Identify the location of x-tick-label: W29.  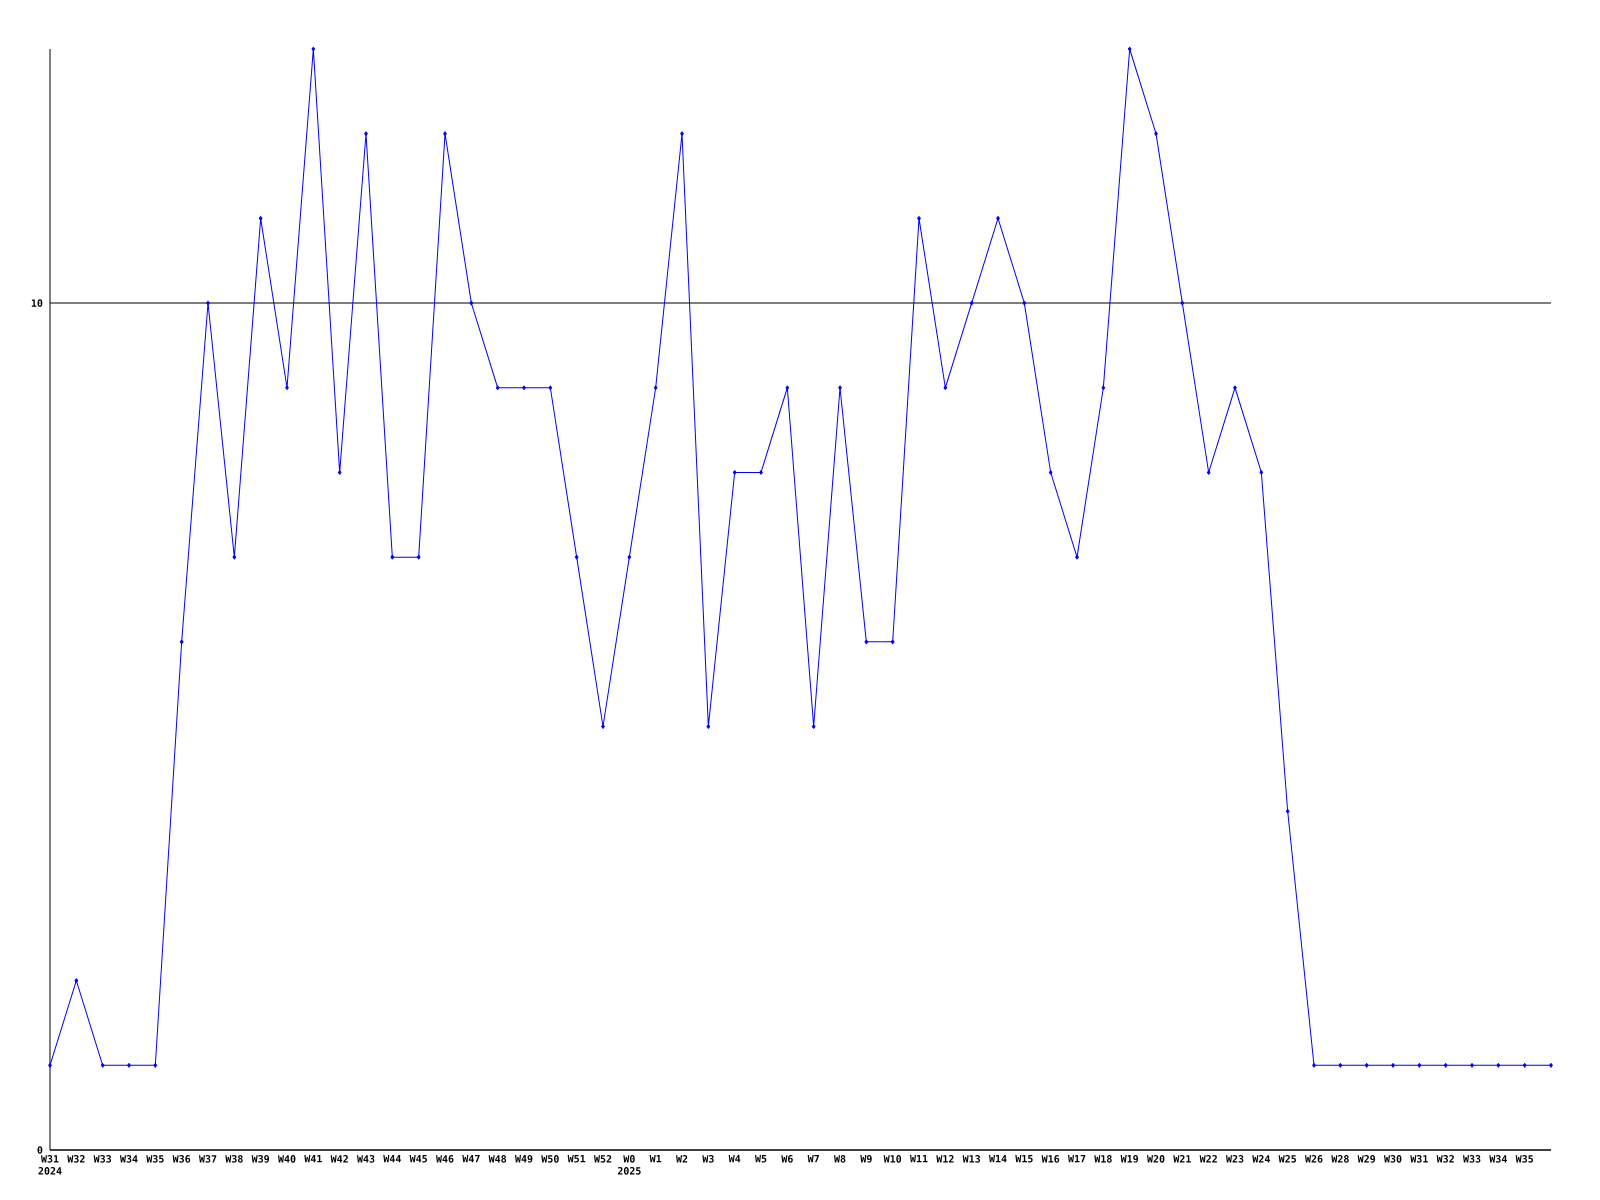
(1366, 1159).